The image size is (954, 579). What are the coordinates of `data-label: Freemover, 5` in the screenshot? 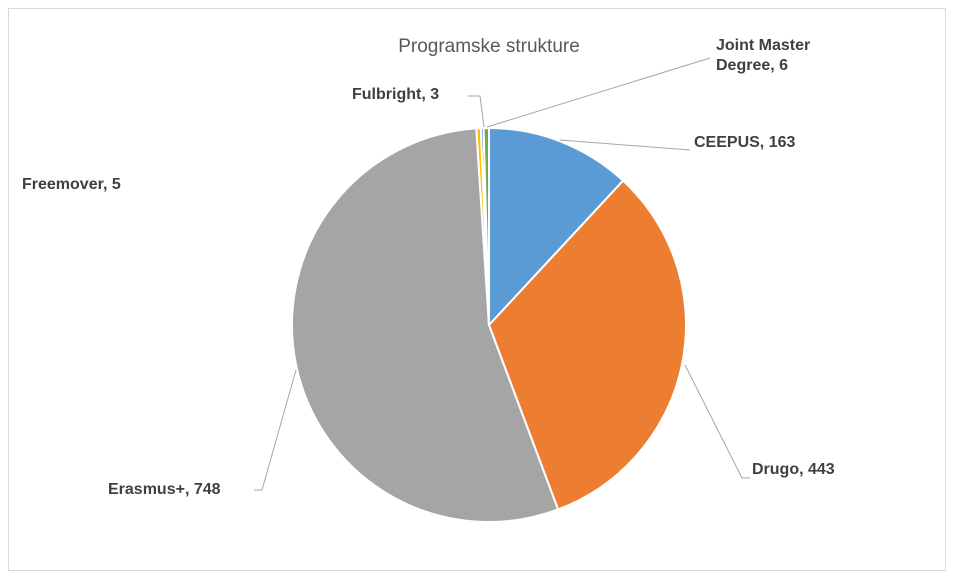 It's located at (71, 184).